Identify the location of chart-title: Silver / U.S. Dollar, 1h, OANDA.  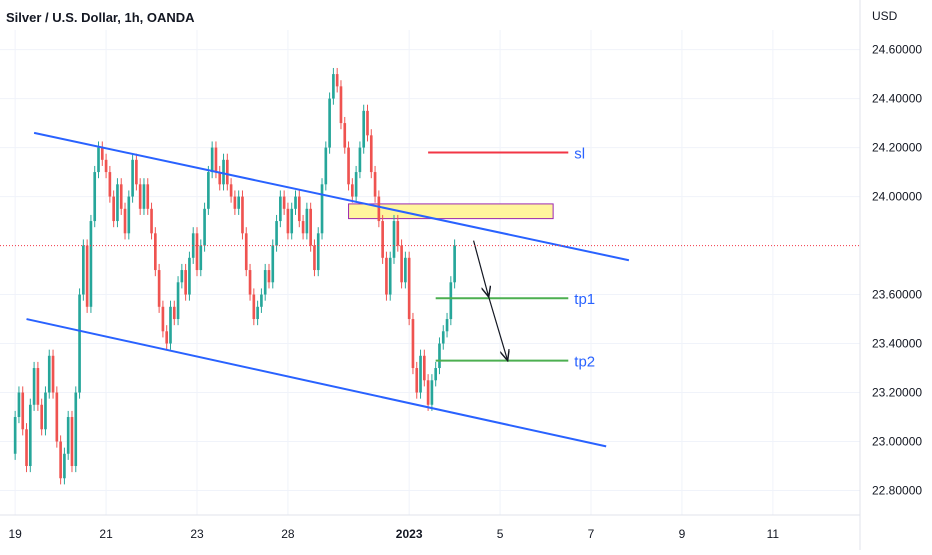
(100, 17).